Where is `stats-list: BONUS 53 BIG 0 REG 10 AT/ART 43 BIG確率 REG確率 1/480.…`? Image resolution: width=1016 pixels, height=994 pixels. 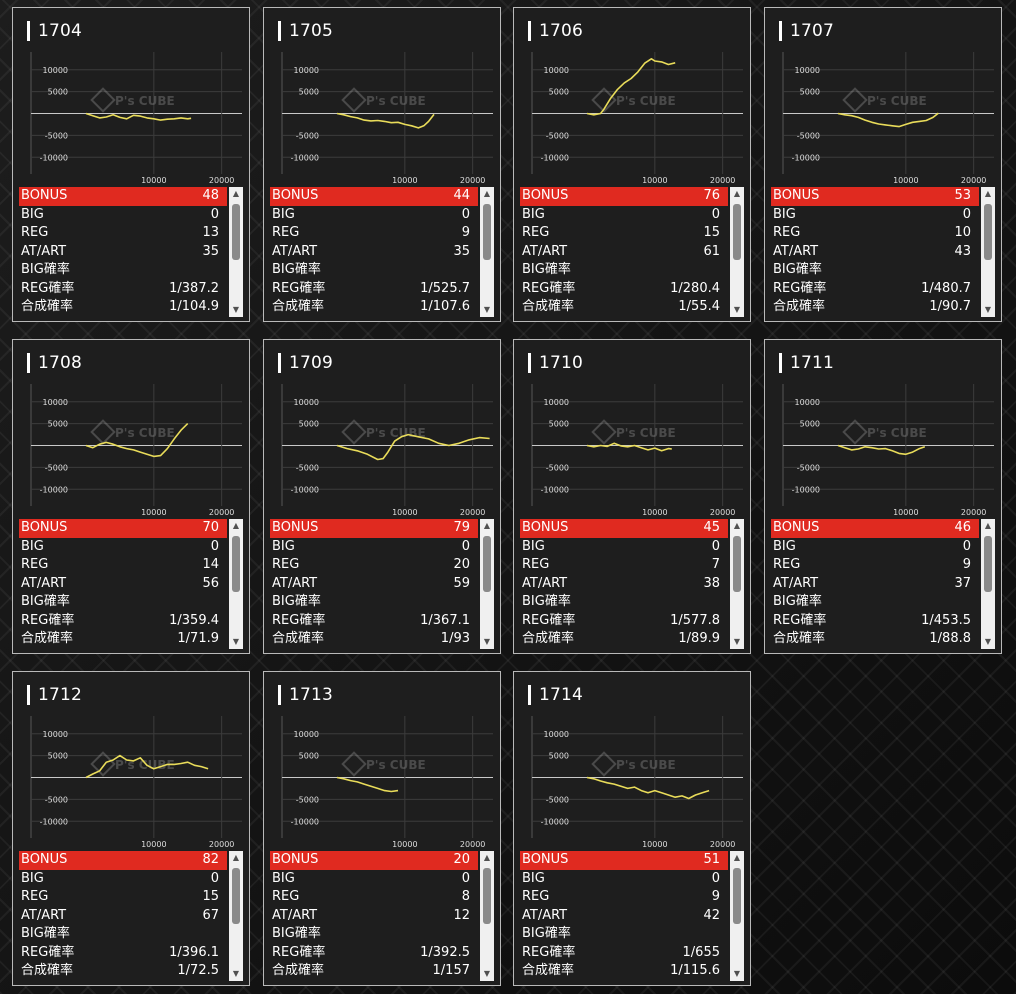
stats-list: BONUS 53 BIG 0 REG 10 AT/ART 43 BIG確率 REG確率 1/480.… is located at coordinates (883, 252).